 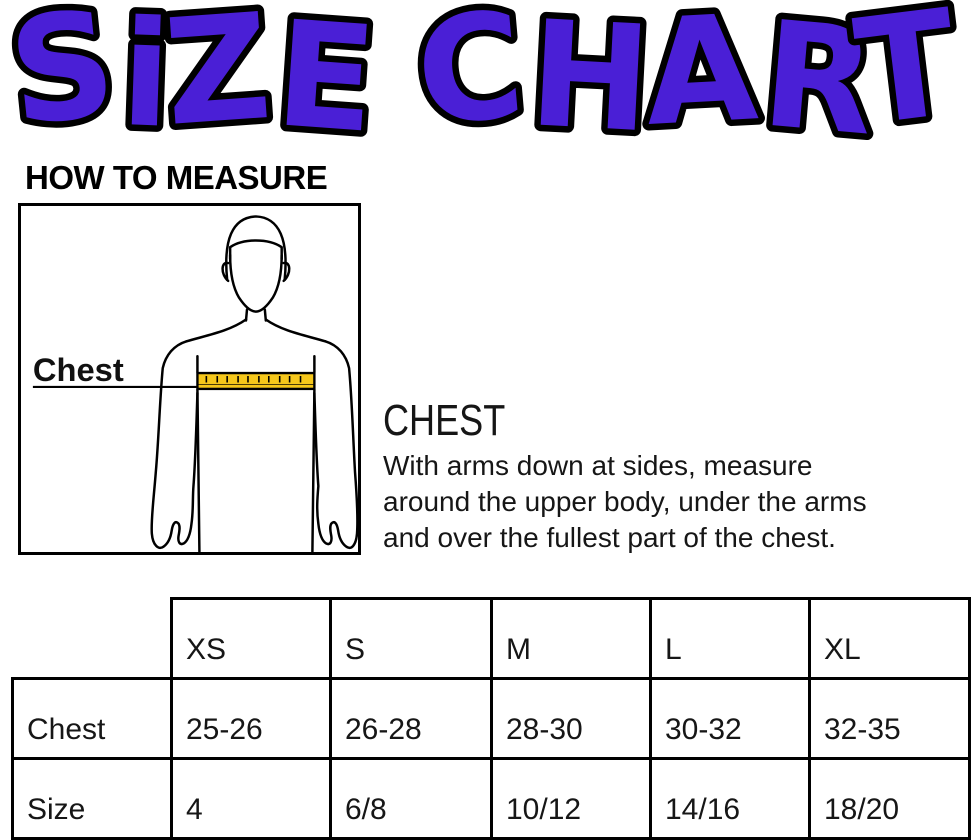 I want to click on col-header-l: L, so click(x=730, y=638).